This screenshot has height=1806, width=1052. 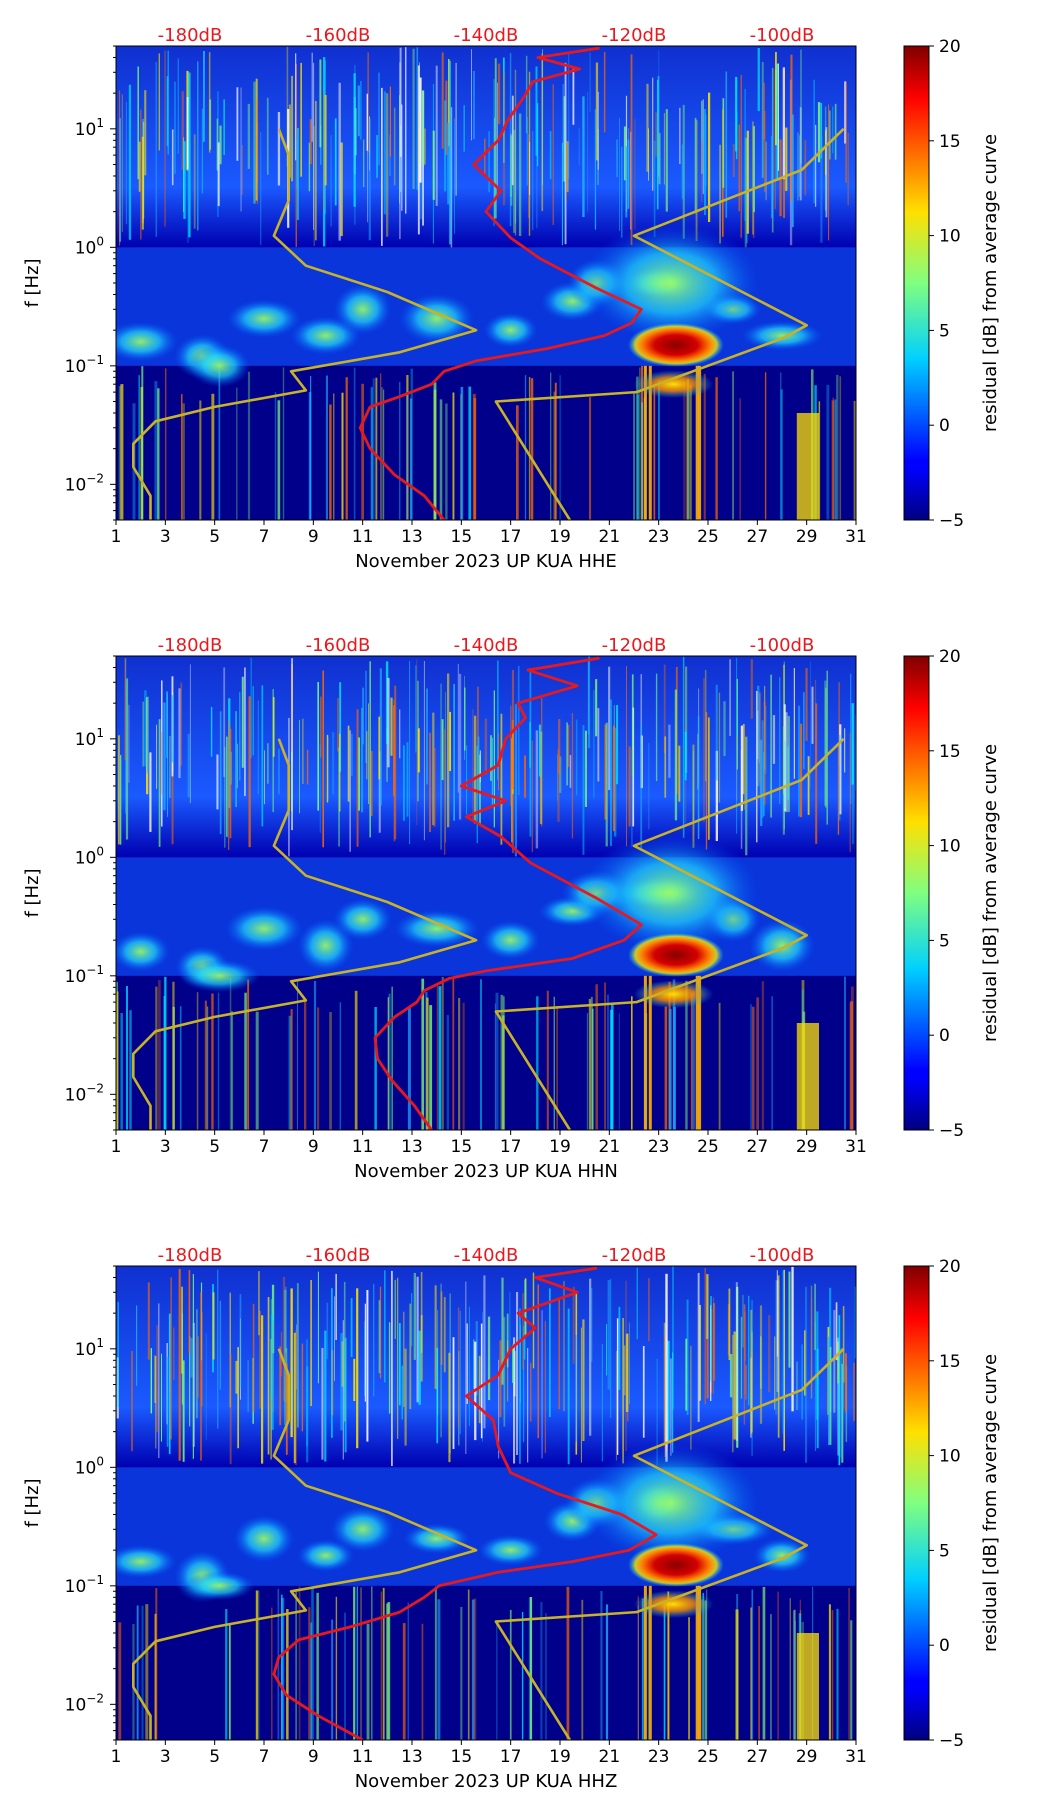 What do you see at coordinates (485, 1052) in the screenshot?
I see `low-frequency-spikes` at bounding box center [485, 1052].